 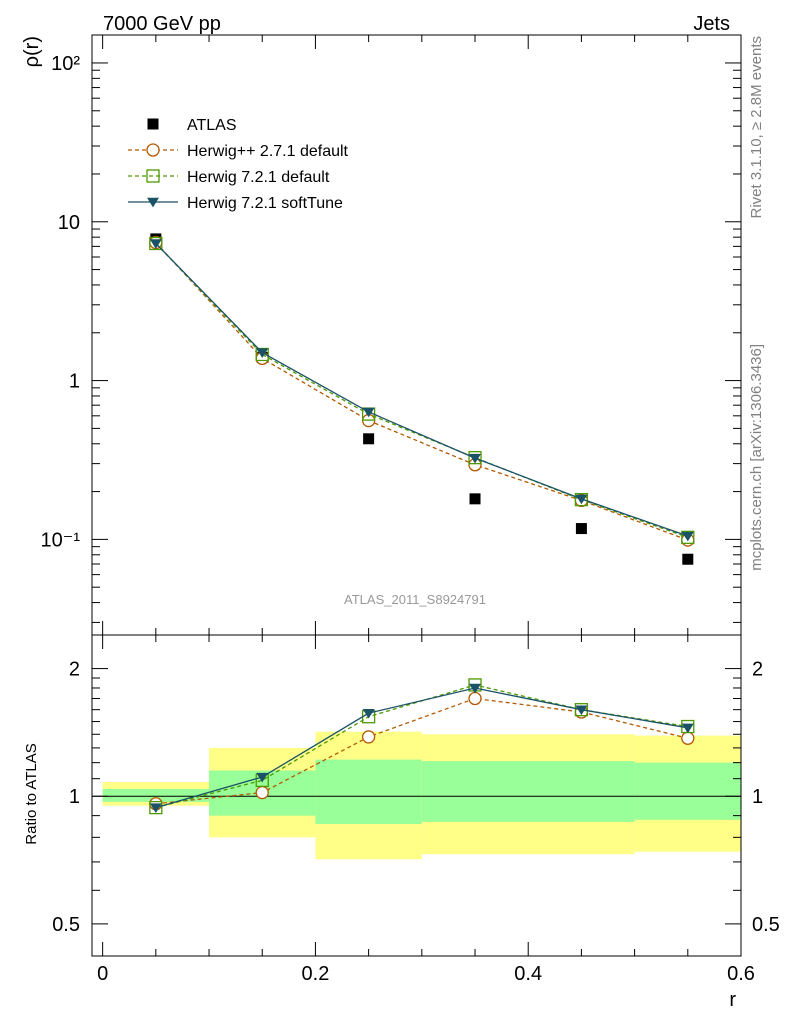 What do you see at coordinates (268, 151) in the screenshot?
I see `legend-label: Herwig++ 2.7.1 default` at bounding box center [268, 151].